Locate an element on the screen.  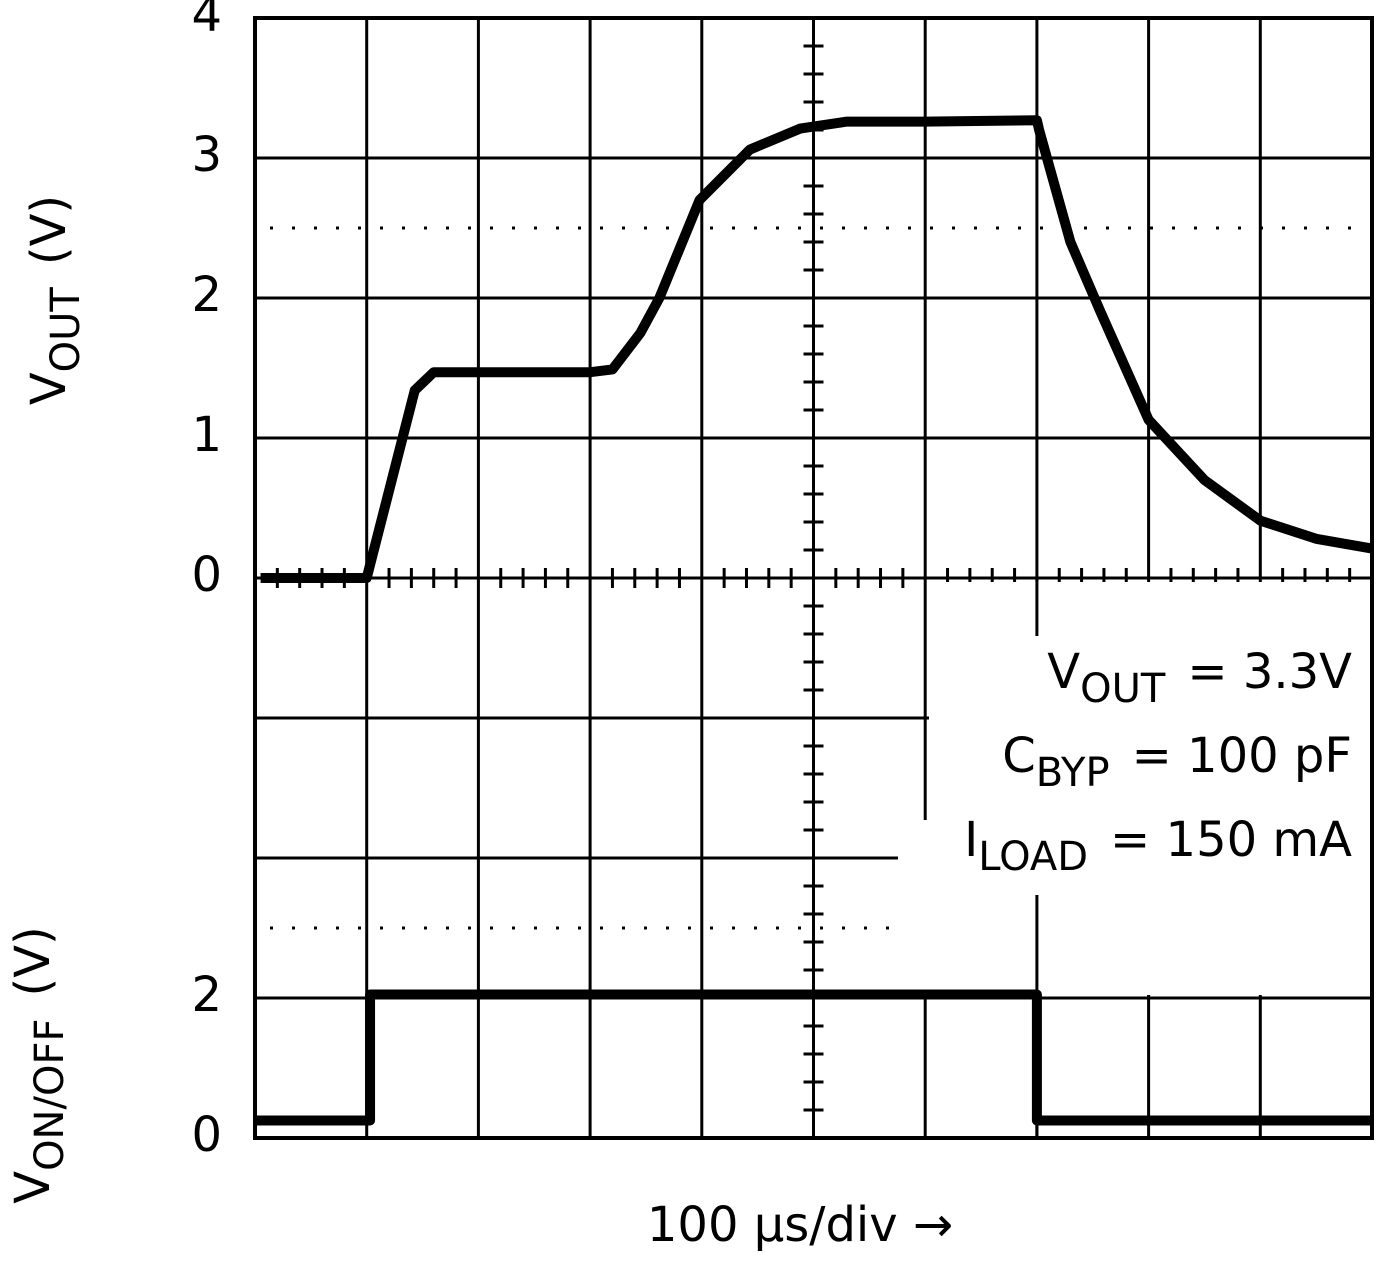
label-sub: BYP is located at coordinates (1073, 773).